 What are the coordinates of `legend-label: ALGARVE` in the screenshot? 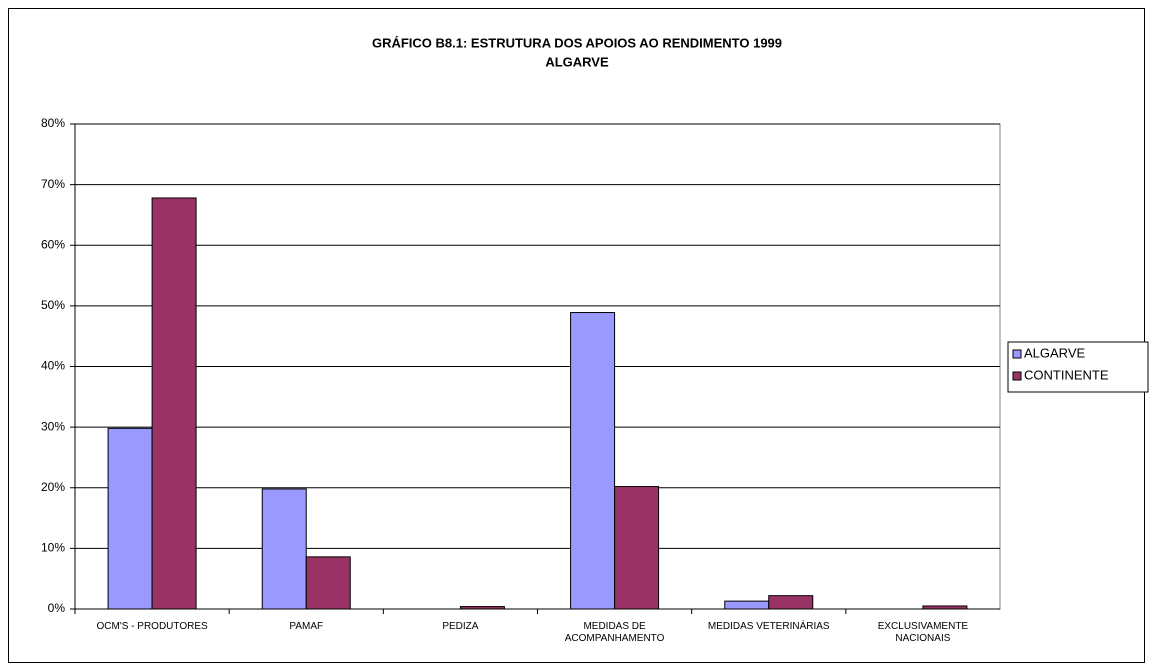 It's located at (1055, 352).